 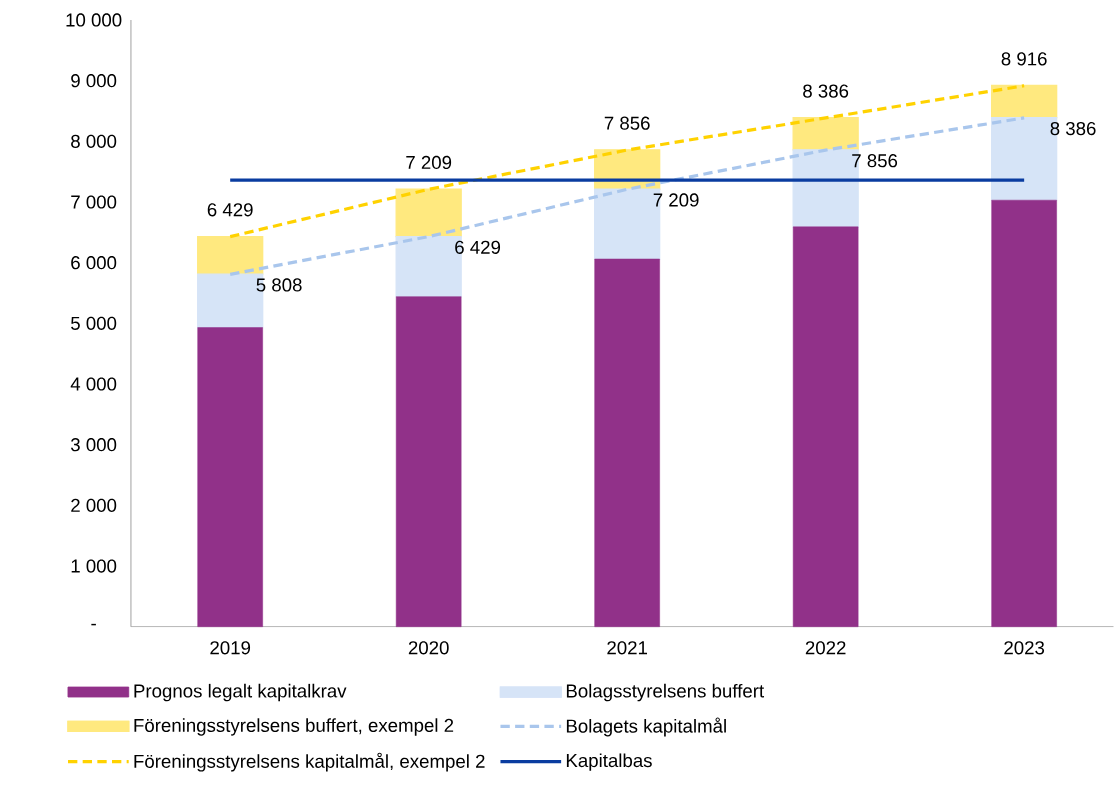 I want to click on y-tick-label: 5 000, so click(x=94, y=323).